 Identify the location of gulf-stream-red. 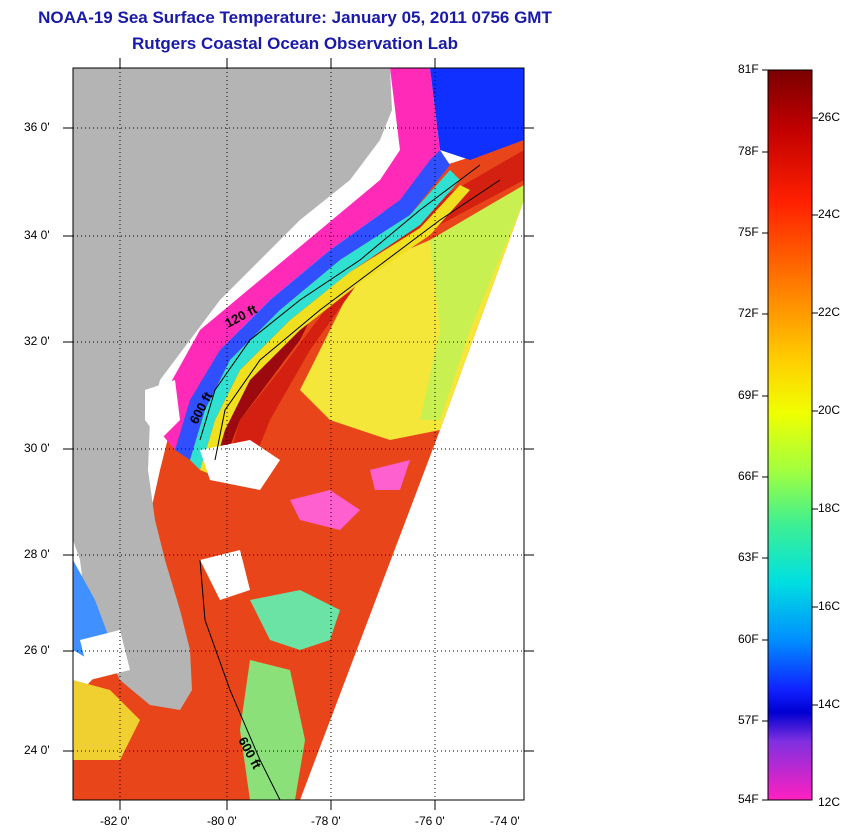
(374, 310).